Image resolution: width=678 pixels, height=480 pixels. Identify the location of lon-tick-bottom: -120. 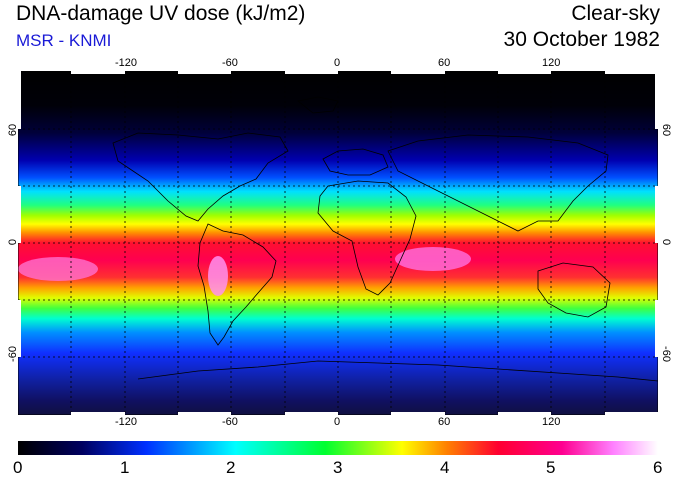
(126, 422).